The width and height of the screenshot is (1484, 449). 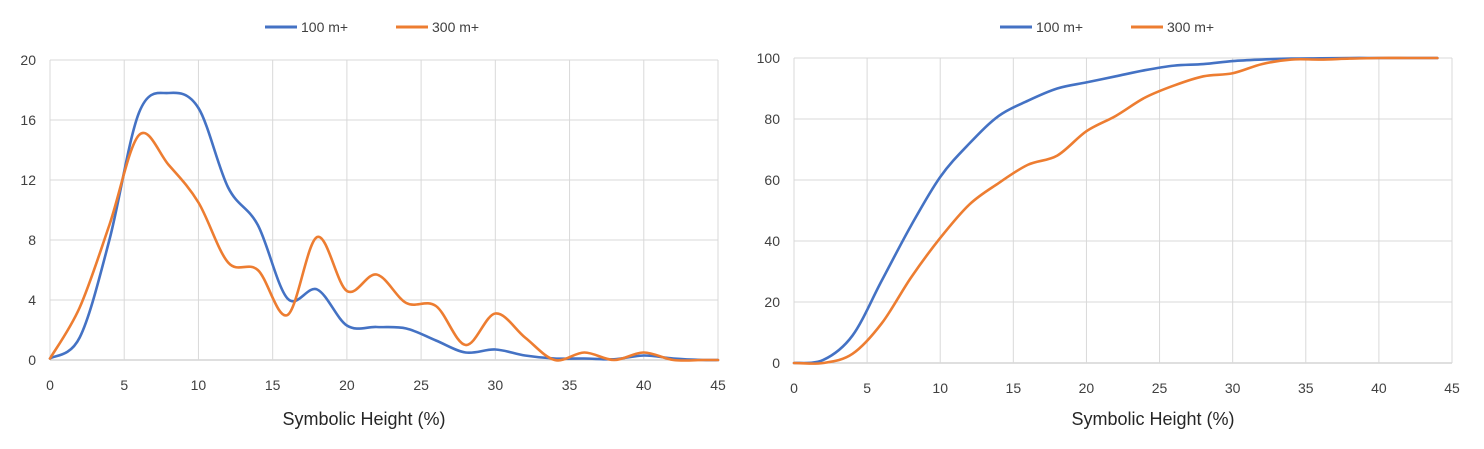 What do you see at coordinates (28, 180) in the screenshot?
I see `y-tick-label: 12` at bounding box center [28, 180].